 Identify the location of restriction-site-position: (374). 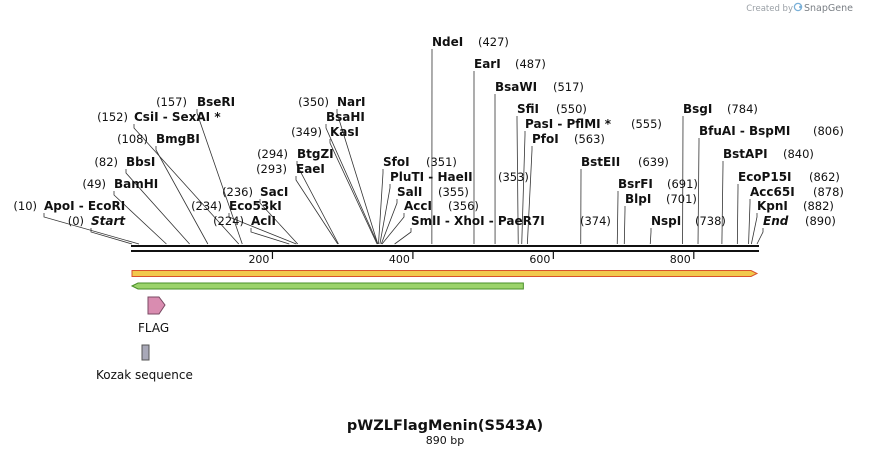
(595, 221).